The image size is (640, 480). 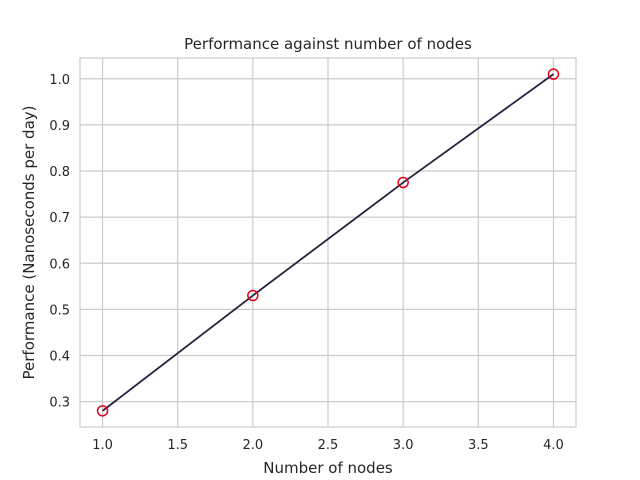 What do you see at coordinates (328, 44) in the screenshot?
I see `chart-title: Performance against number of nodes` at bounding box center [328, 44].